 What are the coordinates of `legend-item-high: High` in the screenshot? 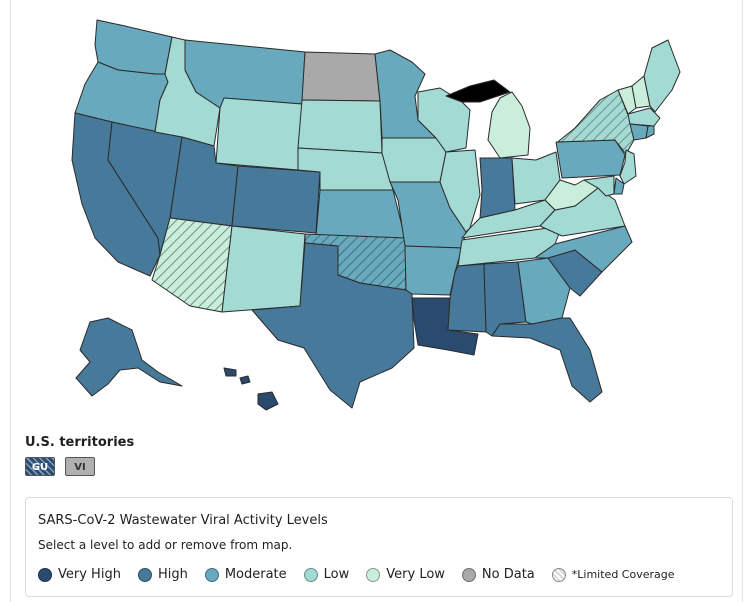 It's located at (162, 574).